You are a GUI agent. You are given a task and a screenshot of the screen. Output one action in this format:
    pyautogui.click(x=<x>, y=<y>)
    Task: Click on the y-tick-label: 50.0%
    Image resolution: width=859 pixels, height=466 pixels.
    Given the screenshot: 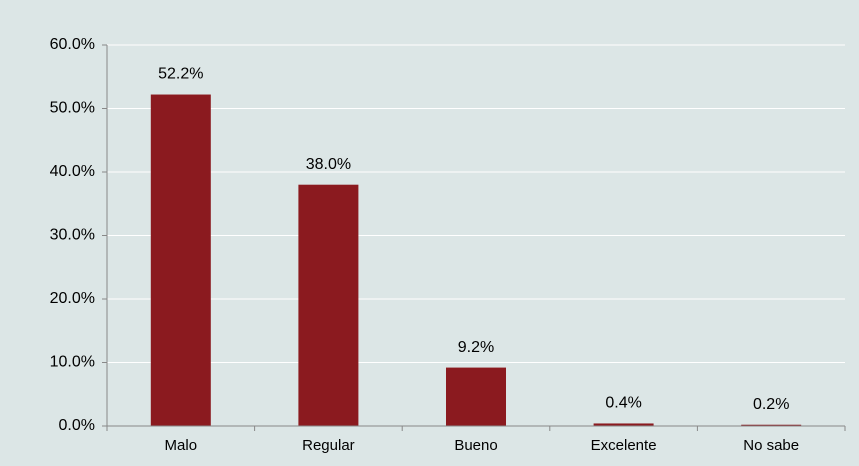 What is the action you would take?
    pyautogui.click(x=72, y=108)
    